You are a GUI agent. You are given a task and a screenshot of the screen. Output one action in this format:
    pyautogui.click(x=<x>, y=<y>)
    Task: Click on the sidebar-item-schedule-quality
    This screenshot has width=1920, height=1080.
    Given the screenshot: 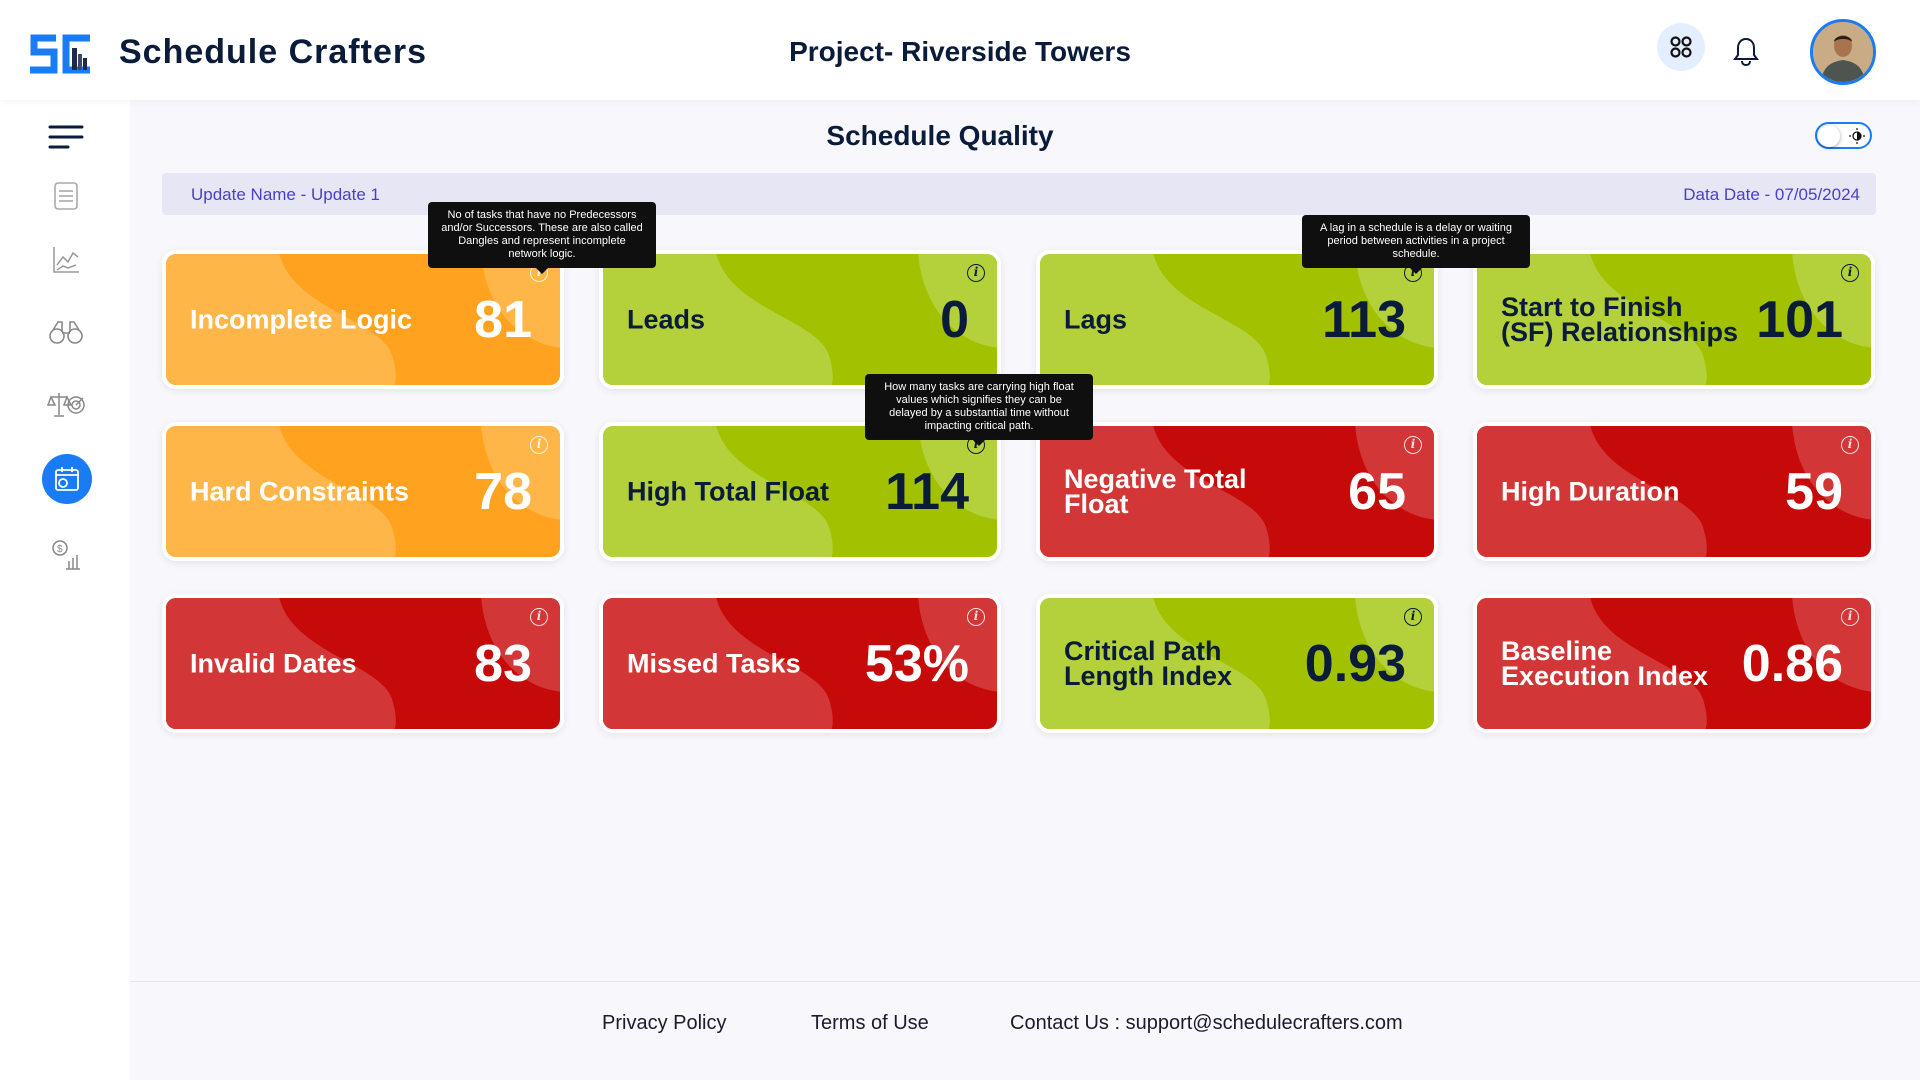 What is the action you would take?
    pyautogui.click(x=67, y=479)
    